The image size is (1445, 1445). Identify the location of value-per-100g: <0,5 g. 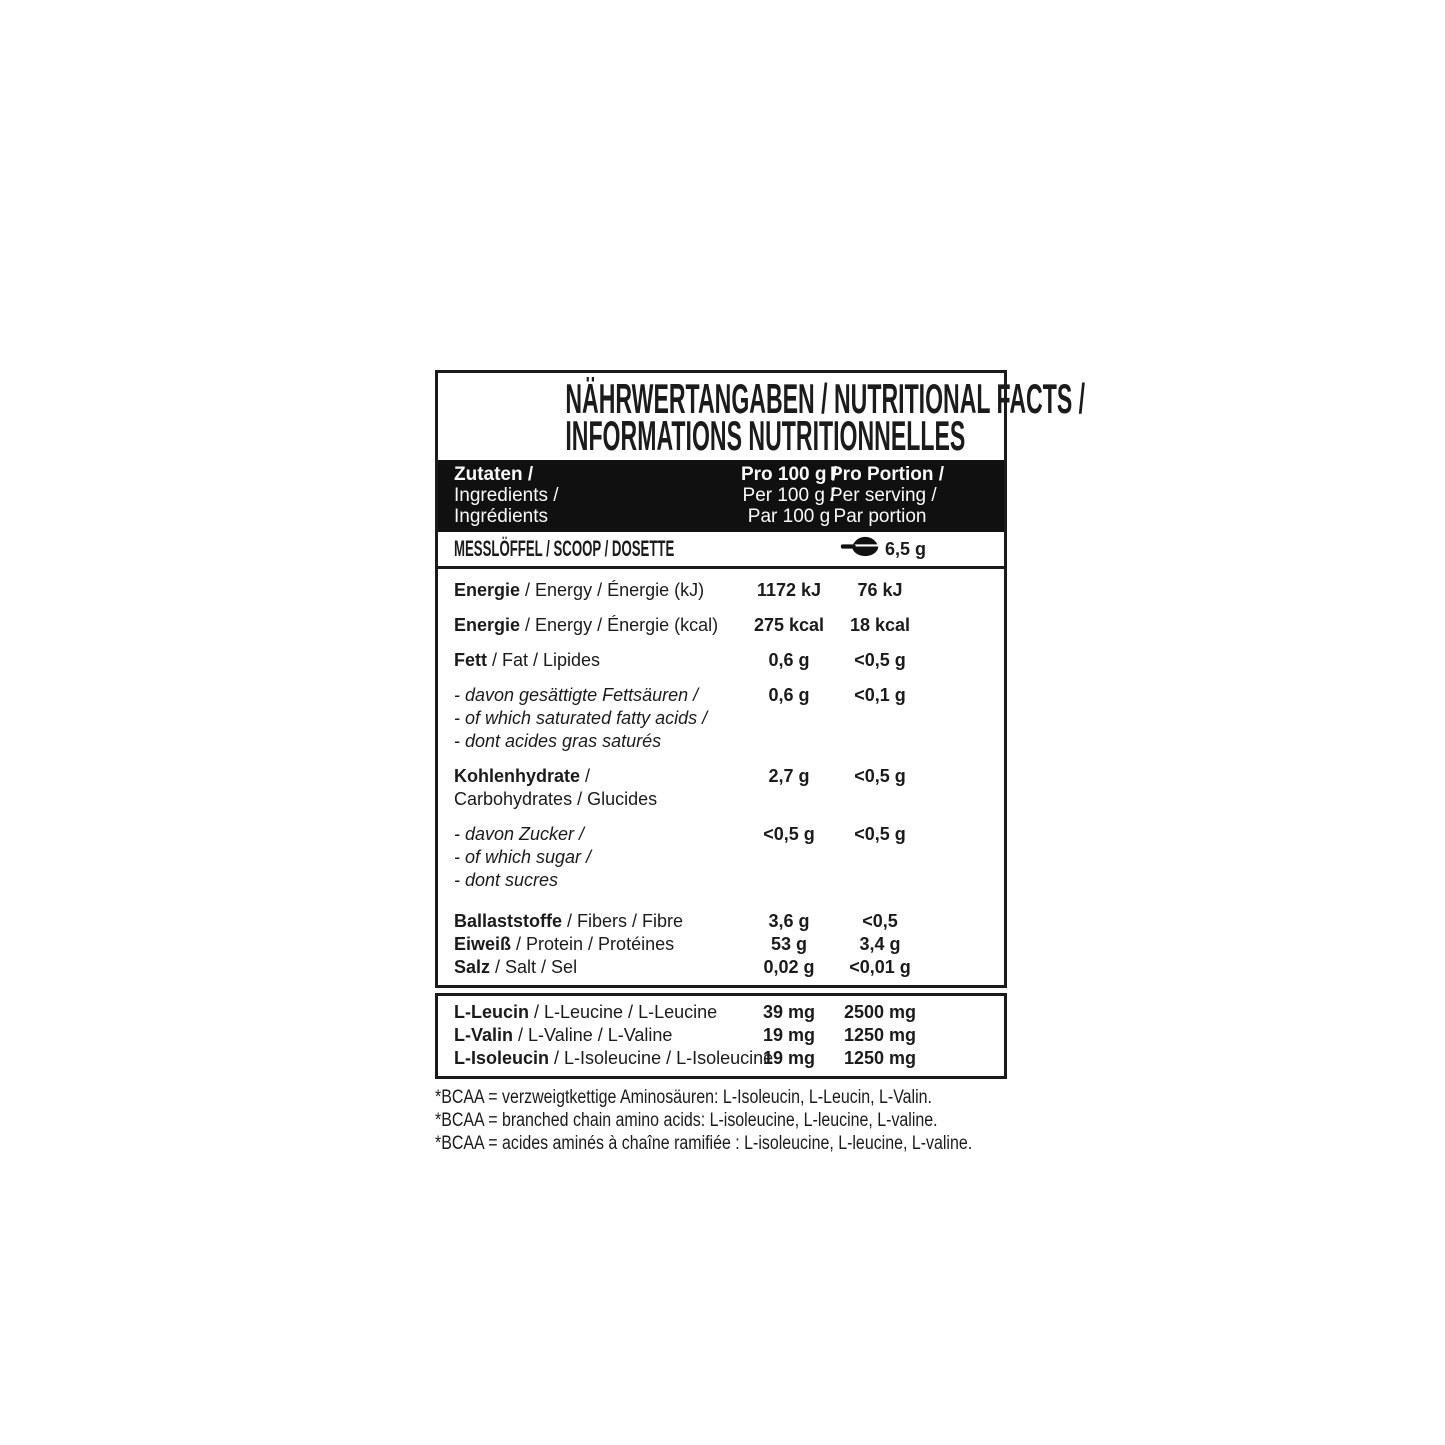
(789, 834).